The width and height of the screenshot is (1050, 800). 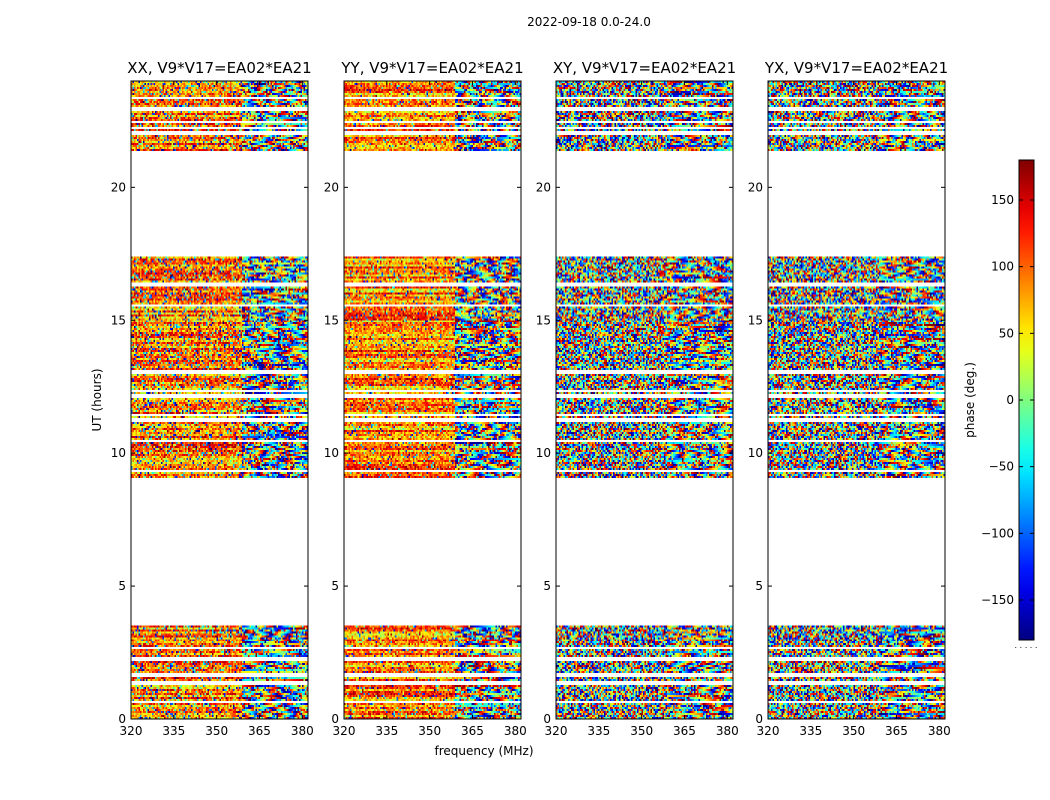 I want to click on colorbar-extend-marker: . . . . ., so click(x=1026, y=645).